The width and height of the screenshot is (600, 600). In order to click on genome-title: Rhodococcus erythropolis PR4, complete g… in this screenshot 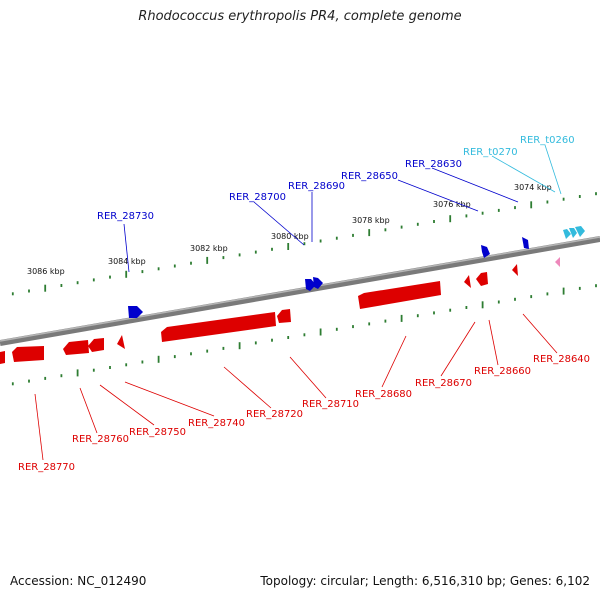, I will do `click(300, 16)`.